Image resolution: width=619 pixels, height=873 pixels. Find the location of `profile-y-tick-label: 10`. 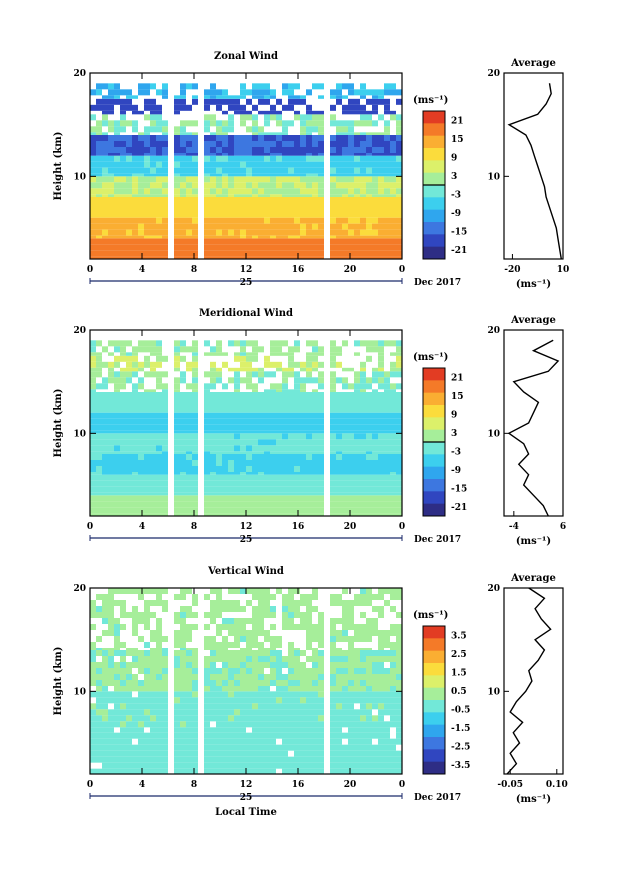

profile-y-tick-label: 10 is located at coordinates (493, 692).